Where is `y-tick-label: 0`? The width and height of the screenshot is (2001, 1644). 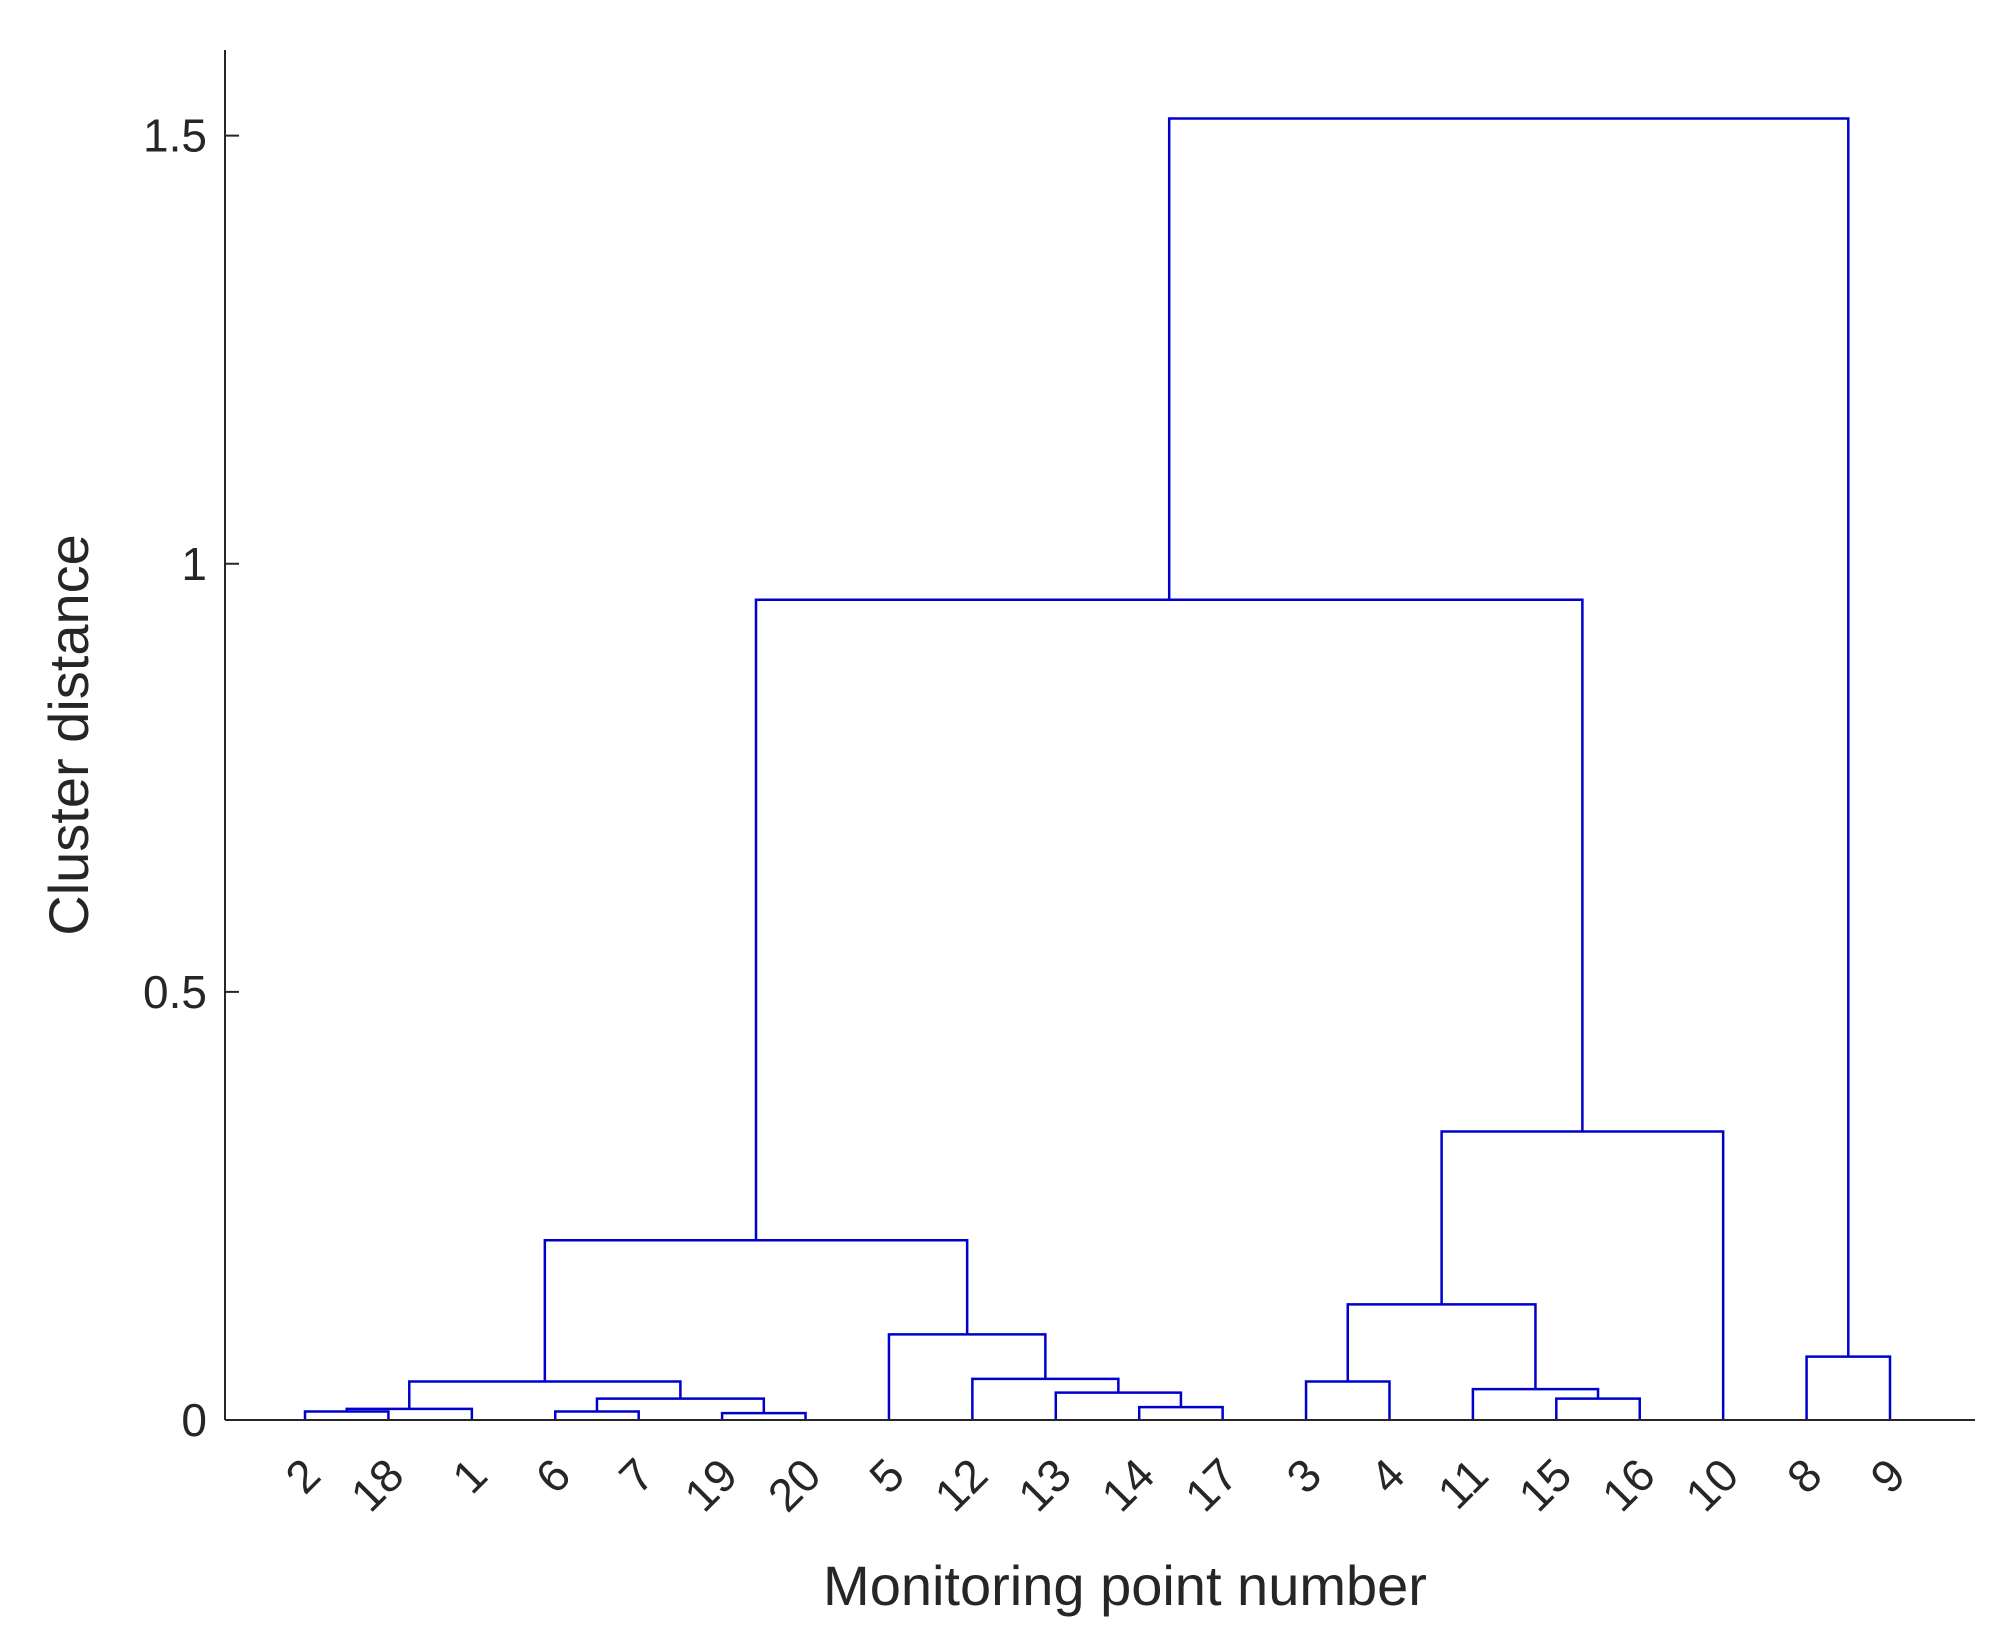 y-tick-label: 0 is located at coordinates (194, 1420).